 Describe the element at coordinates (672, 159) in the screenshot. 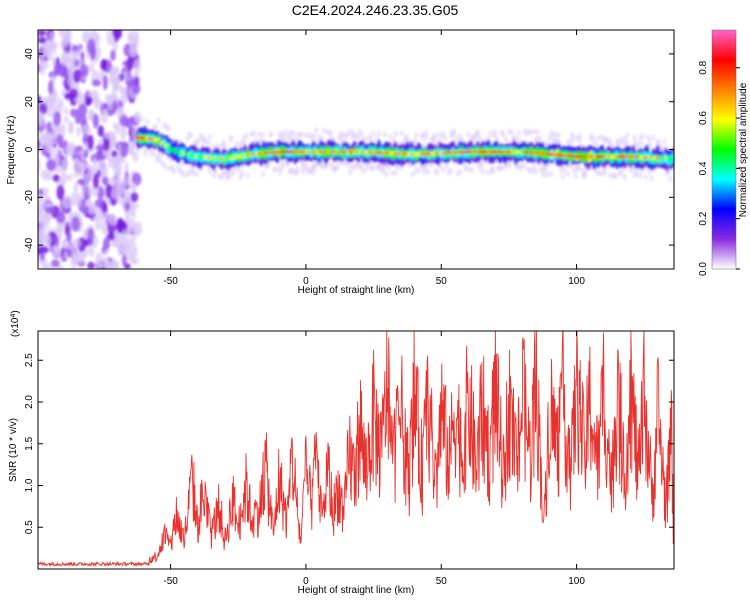

I see `ridge-core` at that location.